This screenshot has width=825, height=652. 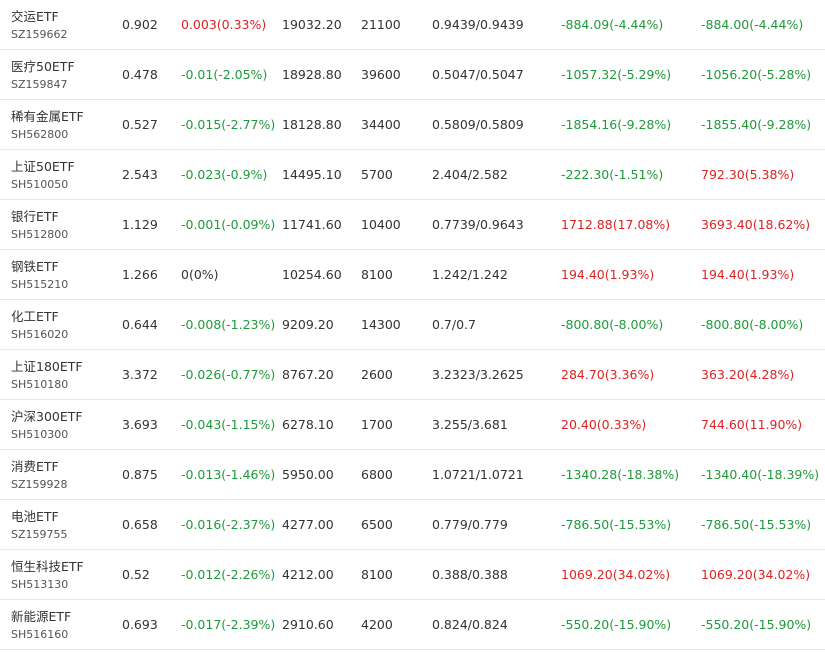 What do you see at coordinates (47, 116) in the screenshot?
I see `fund-name: 稀有金属ETF` at bounding box center [47, 116].